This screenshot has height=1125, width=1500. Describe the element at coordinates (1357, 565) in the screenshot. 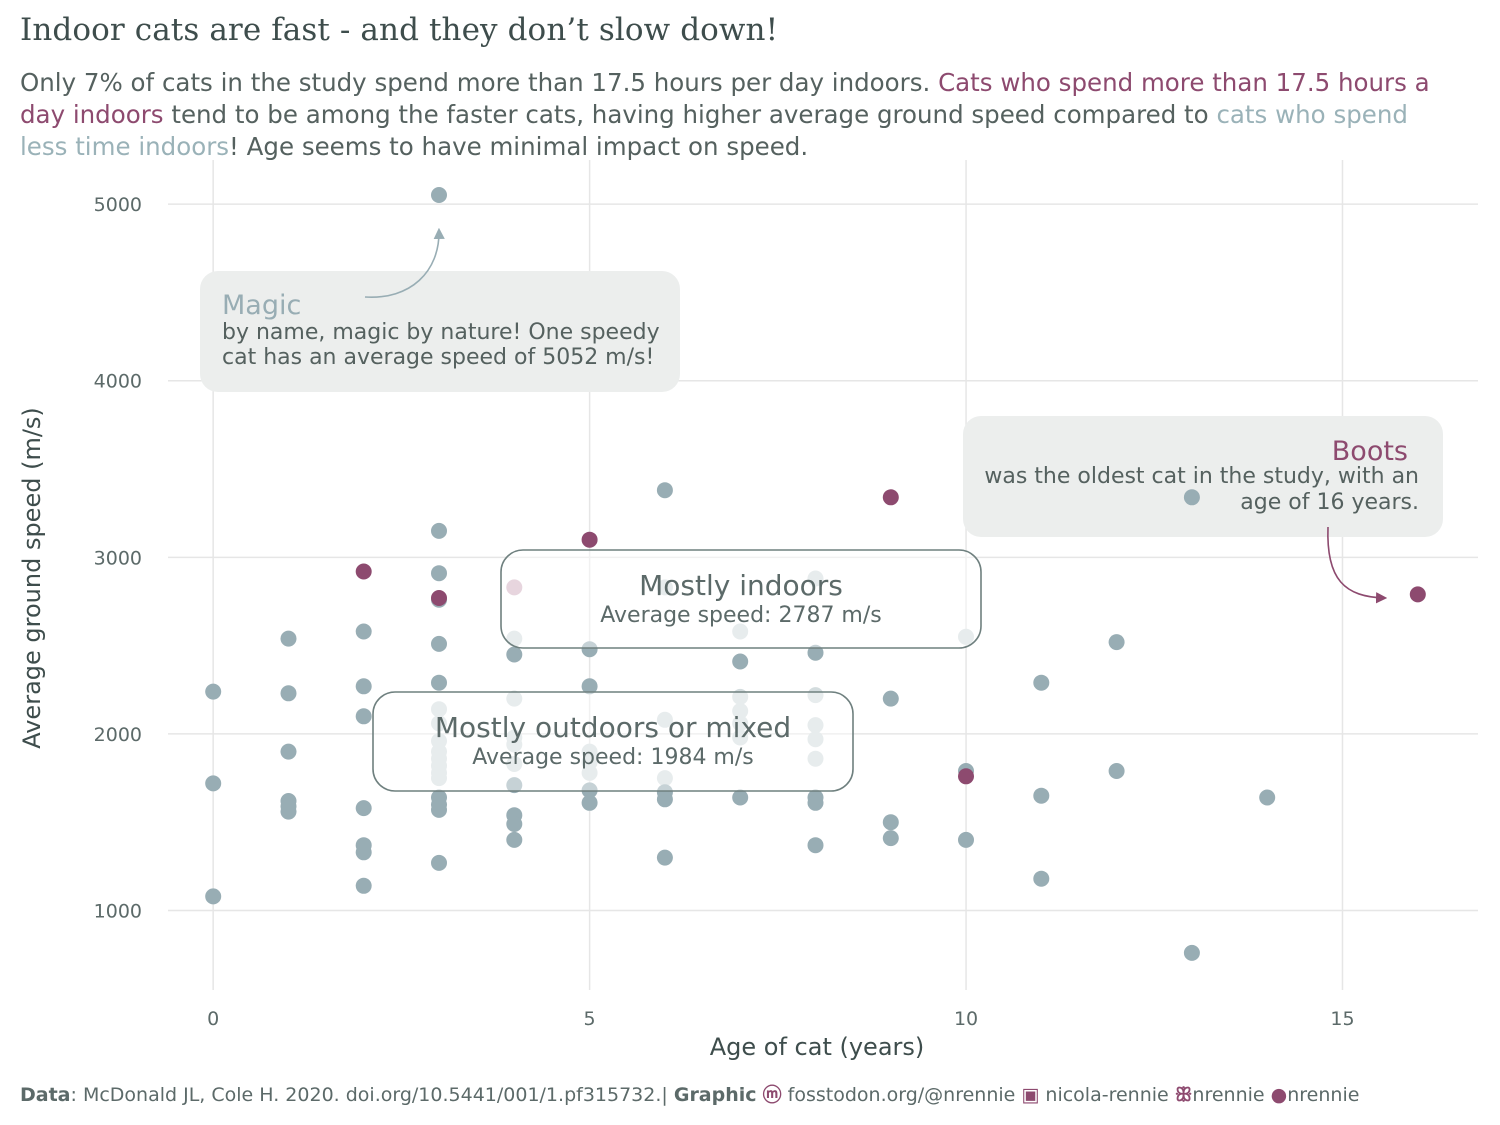

I see `boots-arrow` at that location.